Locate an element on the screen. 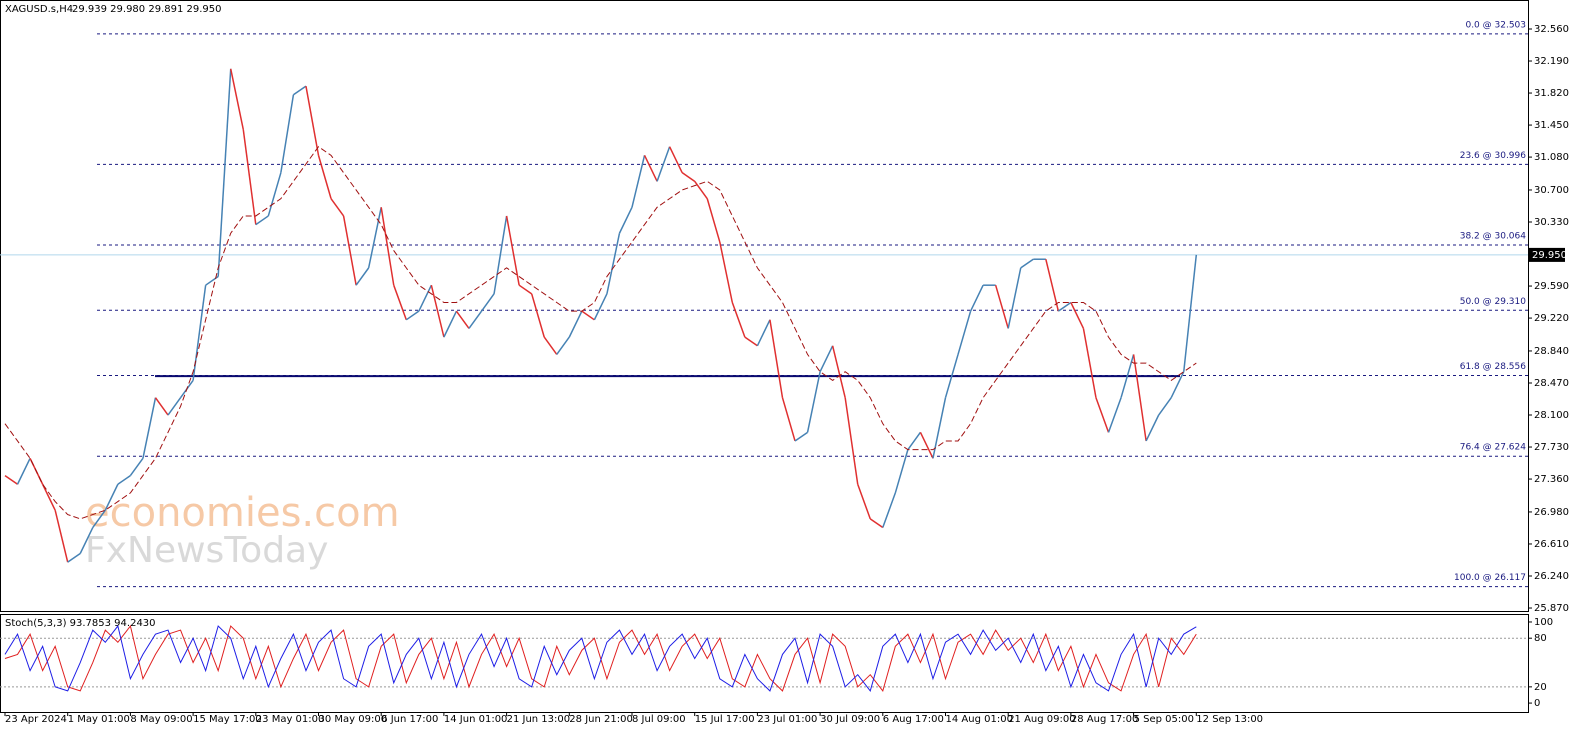 This screenshot has height=743, width=1596. watermark: economies.com is located at coordinates (242, 513).